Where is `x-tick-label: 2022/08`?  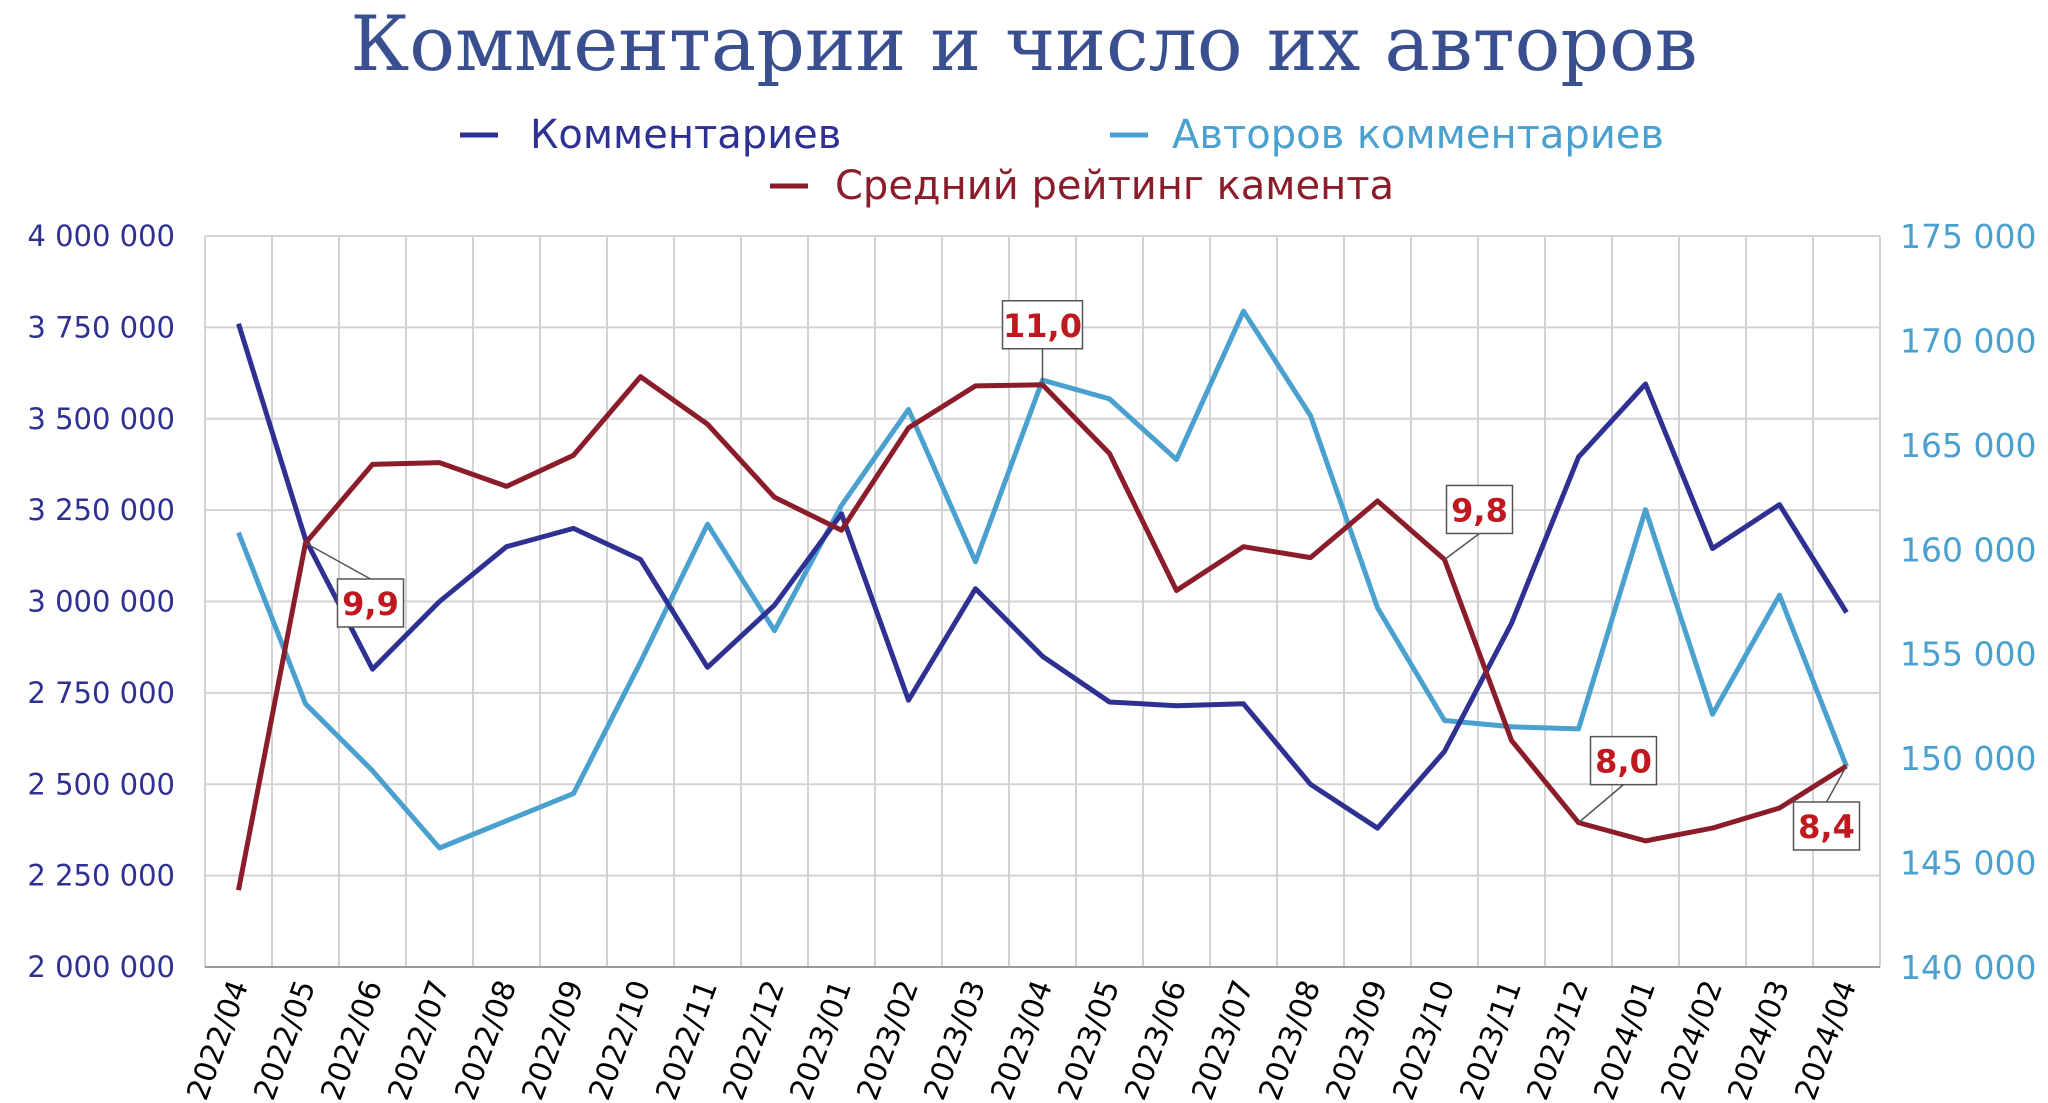 x-tick-label: 2022/08 is located at coordinates (486, 1039).